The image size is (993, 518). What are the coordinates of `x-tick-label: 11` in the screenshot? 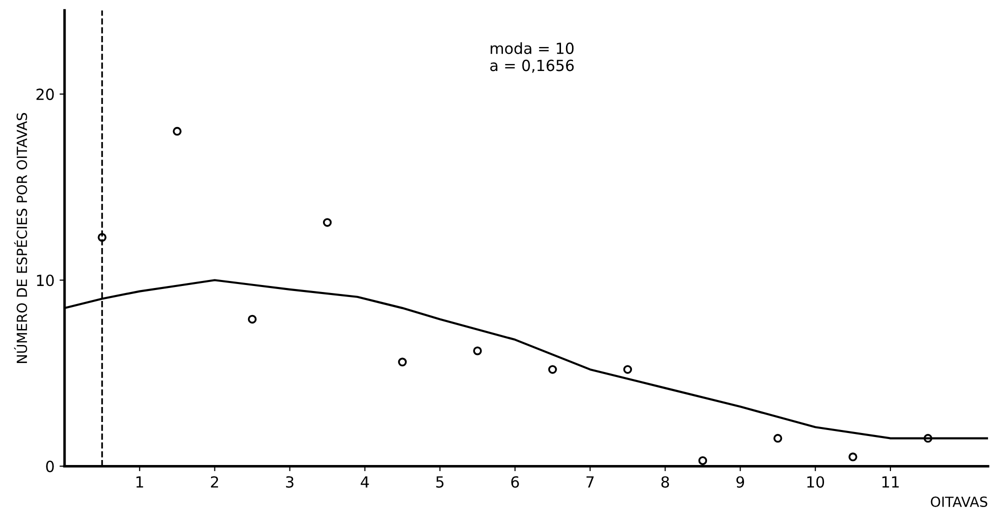 It's located at (890, 482).